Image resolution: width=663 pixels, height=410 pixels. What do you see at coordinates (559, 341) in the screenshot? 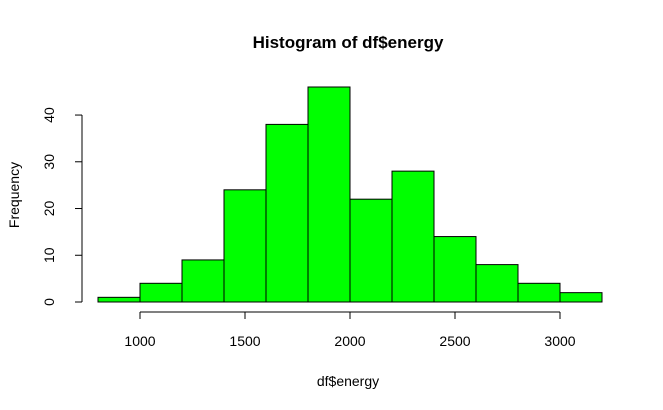
I see `x-tick-label: 3000` at bounding box center [559, 341].